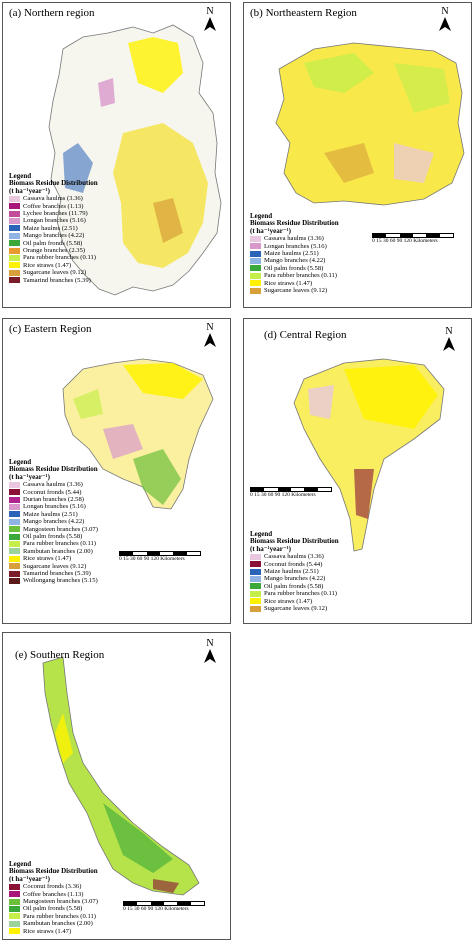  I want to click on legend-item: Coconut fronds (5.44), so click(53, 492).